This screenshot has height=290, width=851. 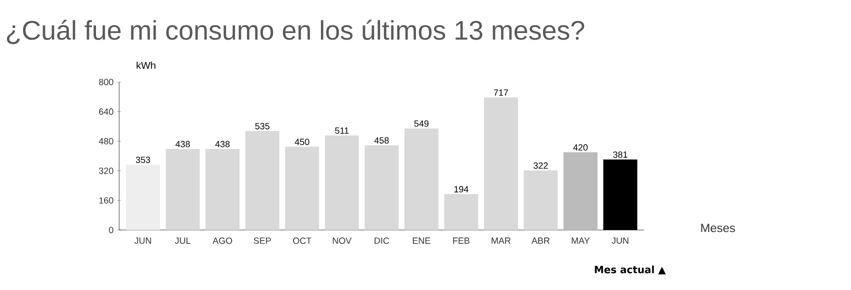 What do you see at coordinates (461, 189) in the screenshot?
I see `data-label: 194` at bounding box center [461, 189].